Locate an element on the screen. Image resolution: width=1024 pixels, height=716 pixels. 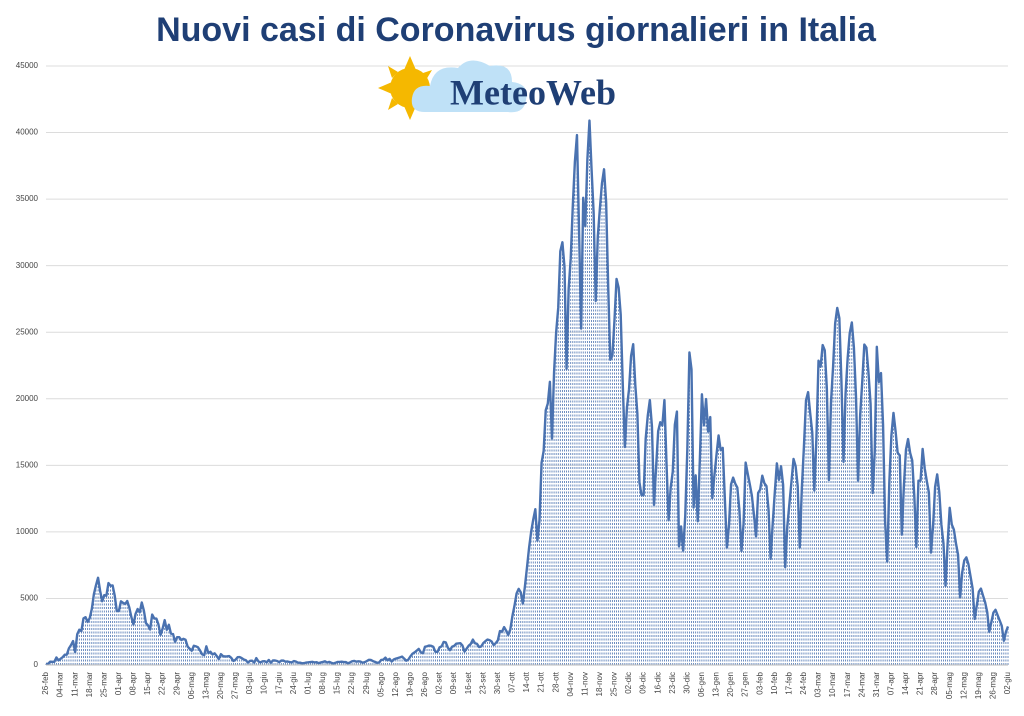
x-tick-label: 24-mar is located at coordinates (861, 685).